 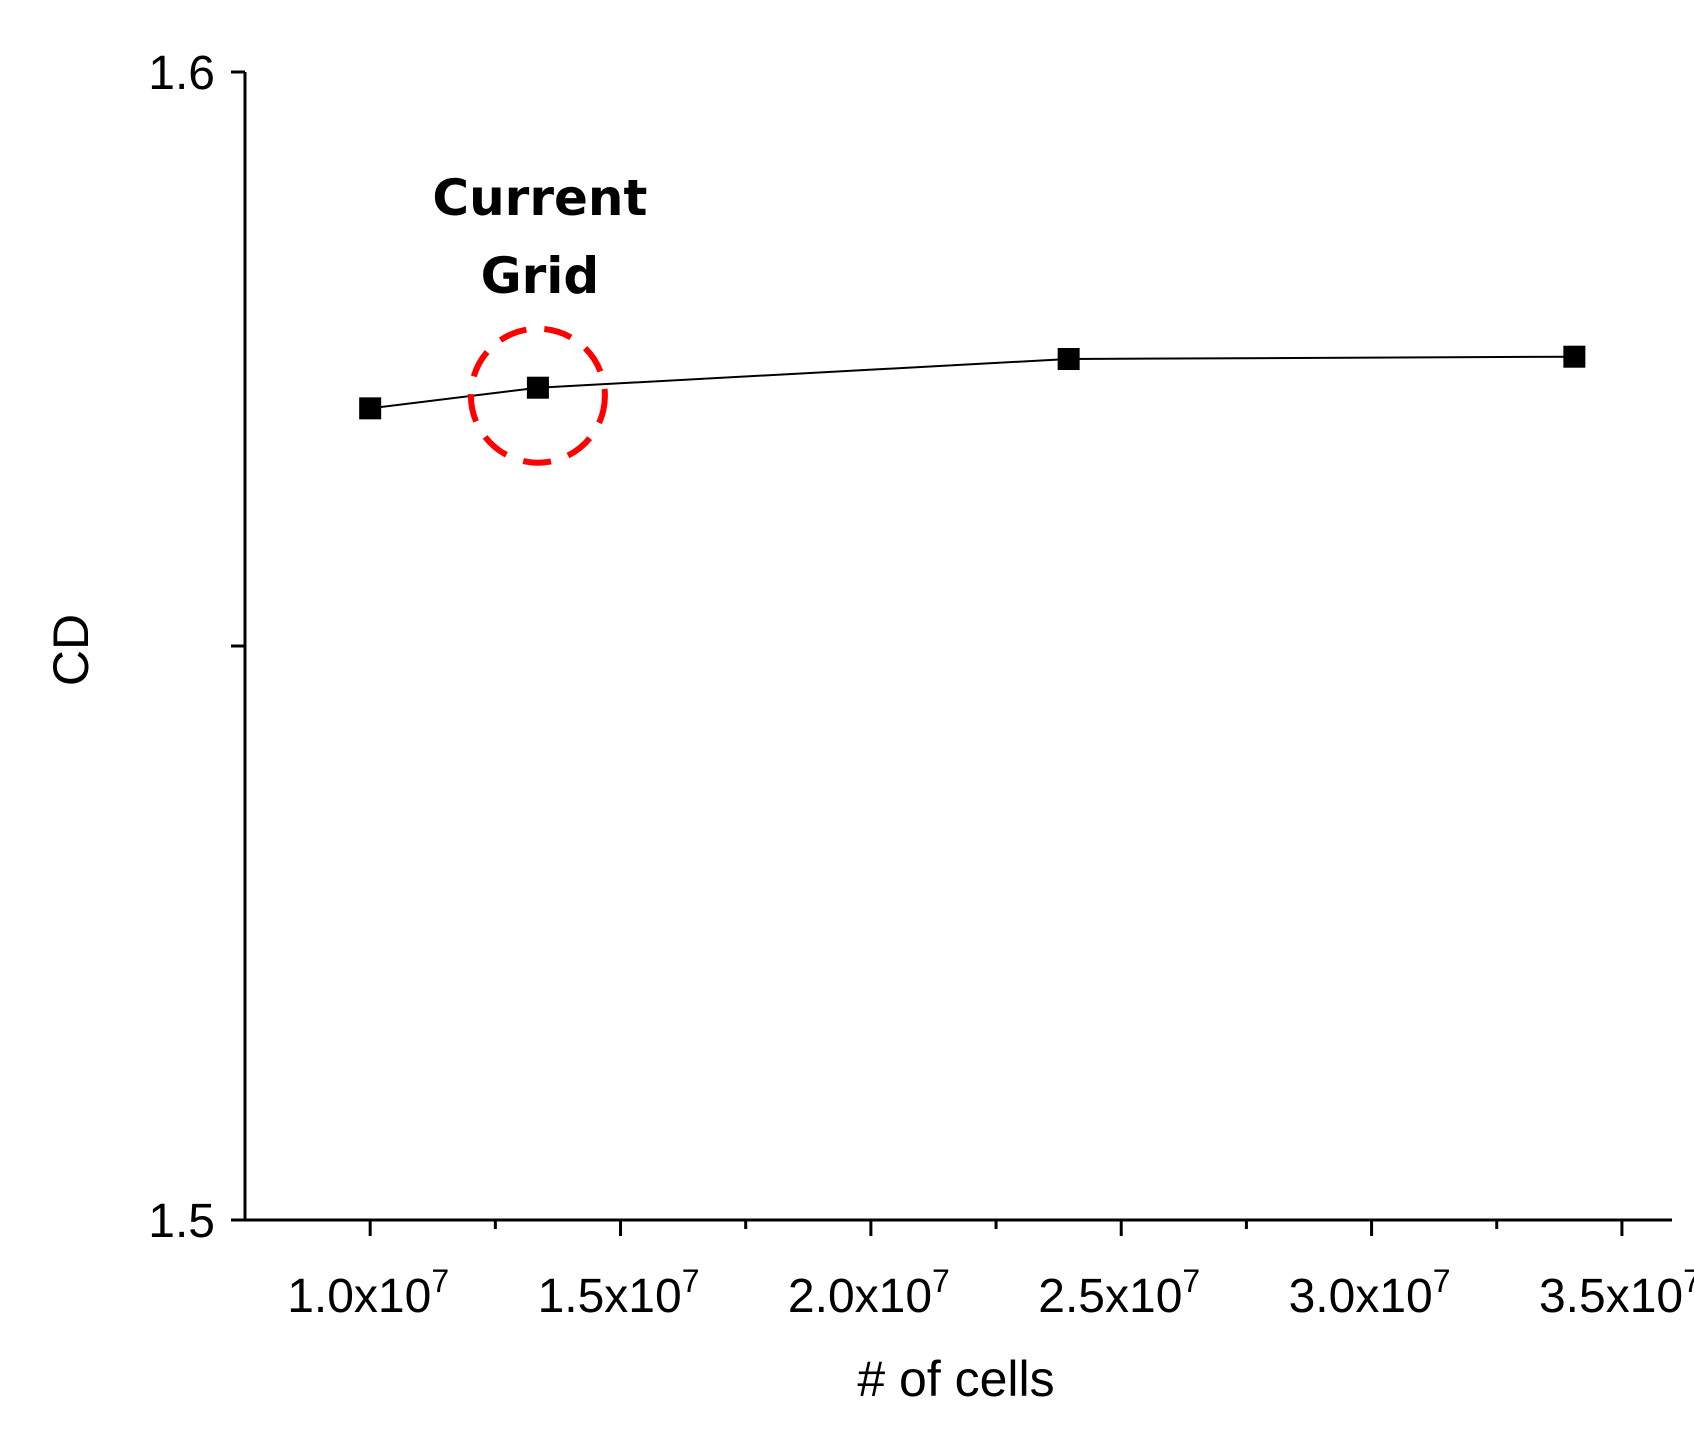 What do you see at coordinates (610, 1296) in the screenshot?
I see `x-tick-mantissa: 1.5x10` at bounding box center [610, 1296].